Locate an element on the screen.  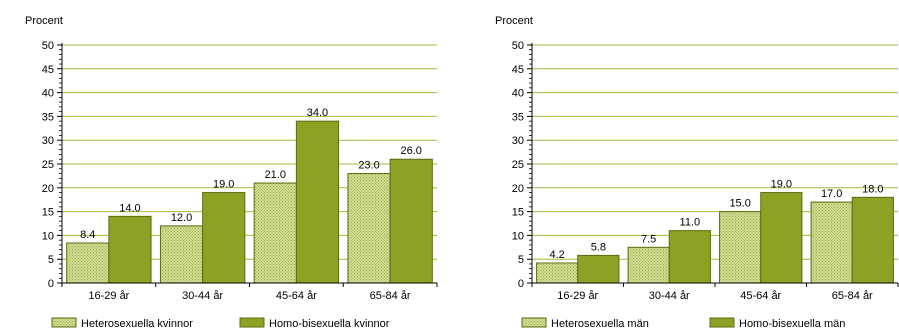
data-label: 23.0 is located at coordinates (368, 166).